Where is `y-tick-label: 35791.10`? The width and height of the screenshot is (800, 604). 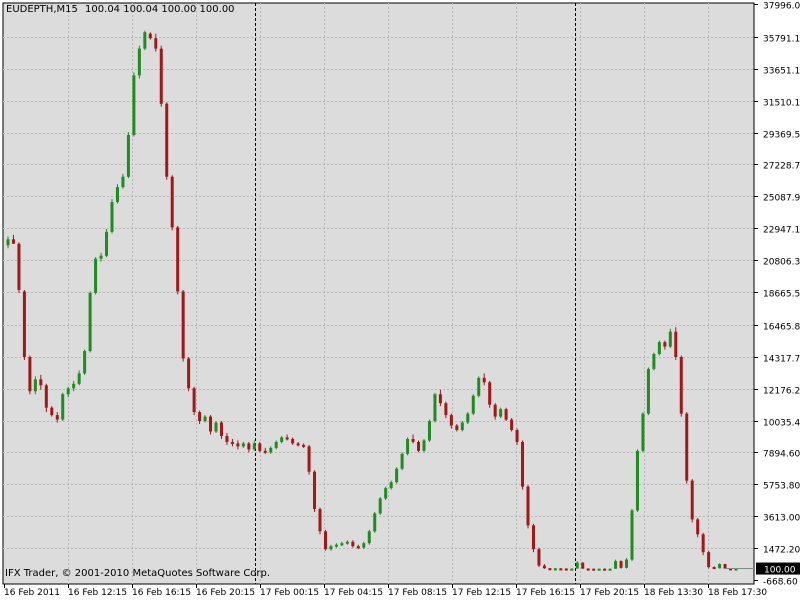 y-tick-label: 35791.10 is located at coordinates (781, 40).